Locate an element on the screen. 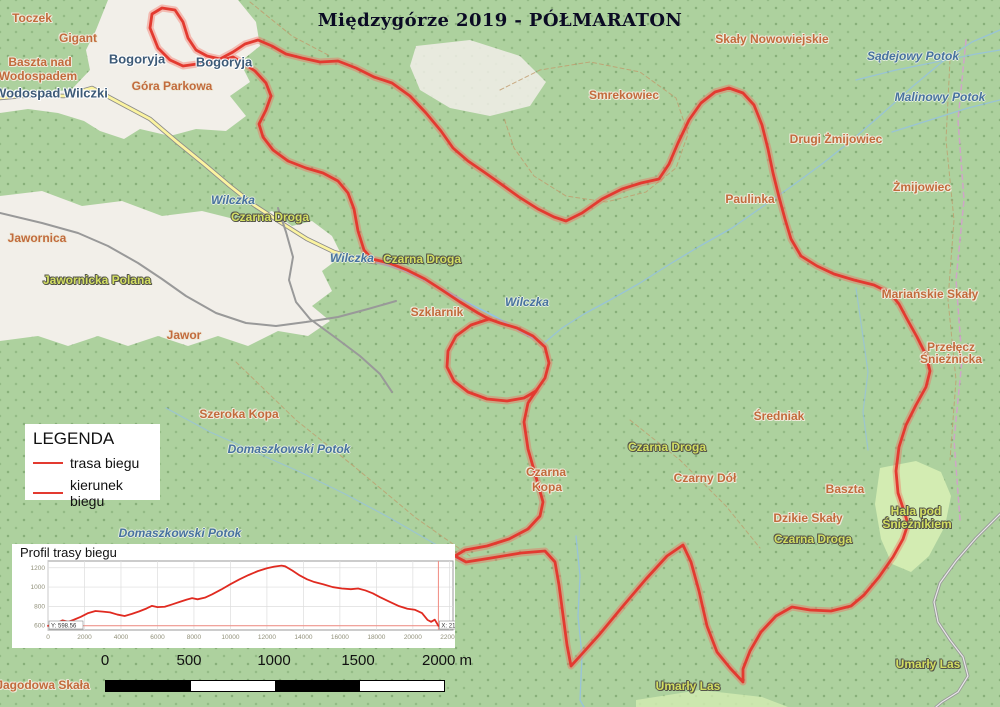 Image resolution: width=1000 pixels, height=707 pixels. cursor-x-label: X: 21314 is located at coordinates (448, 627).